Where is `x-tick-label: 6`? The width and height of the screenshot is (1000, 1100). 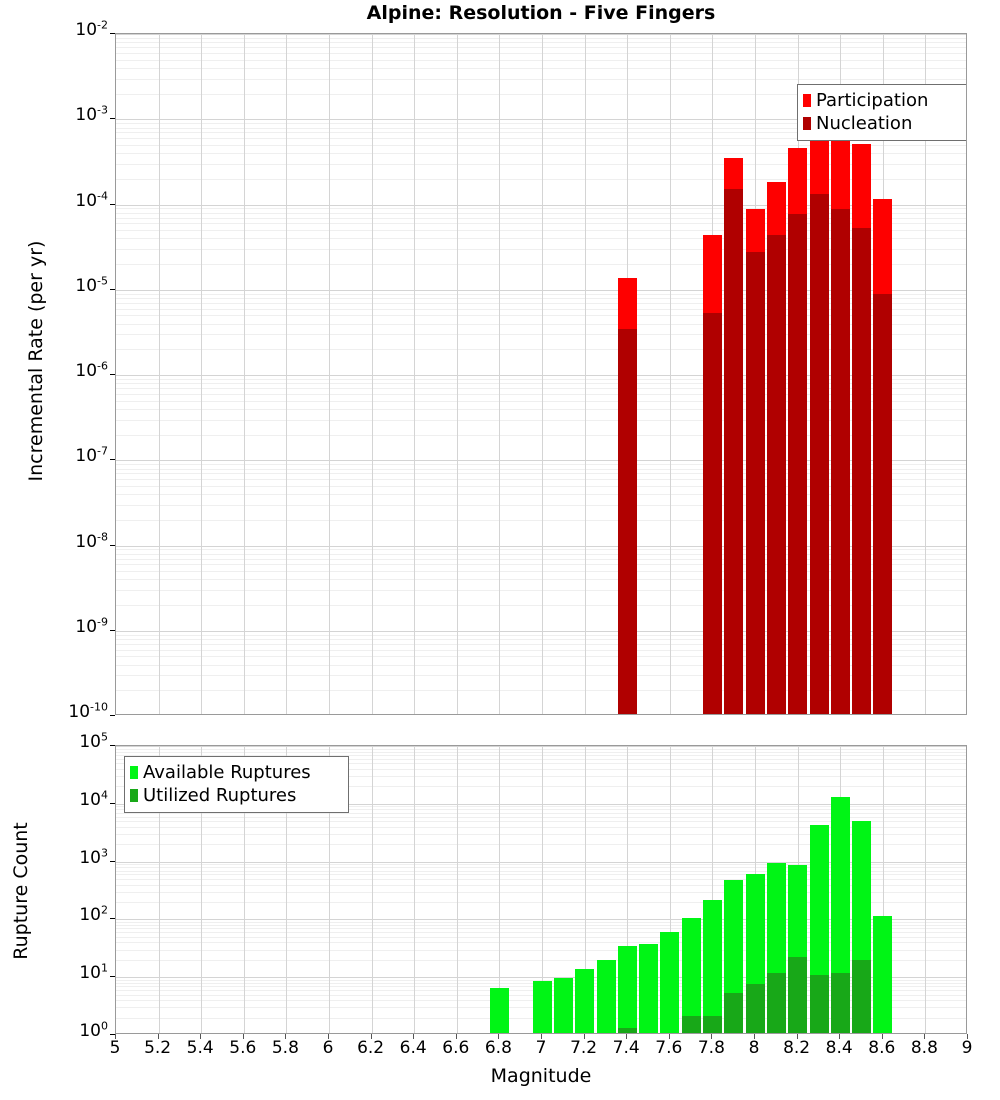 x-tick-label: 6 is located at coordinates (328, 1048).